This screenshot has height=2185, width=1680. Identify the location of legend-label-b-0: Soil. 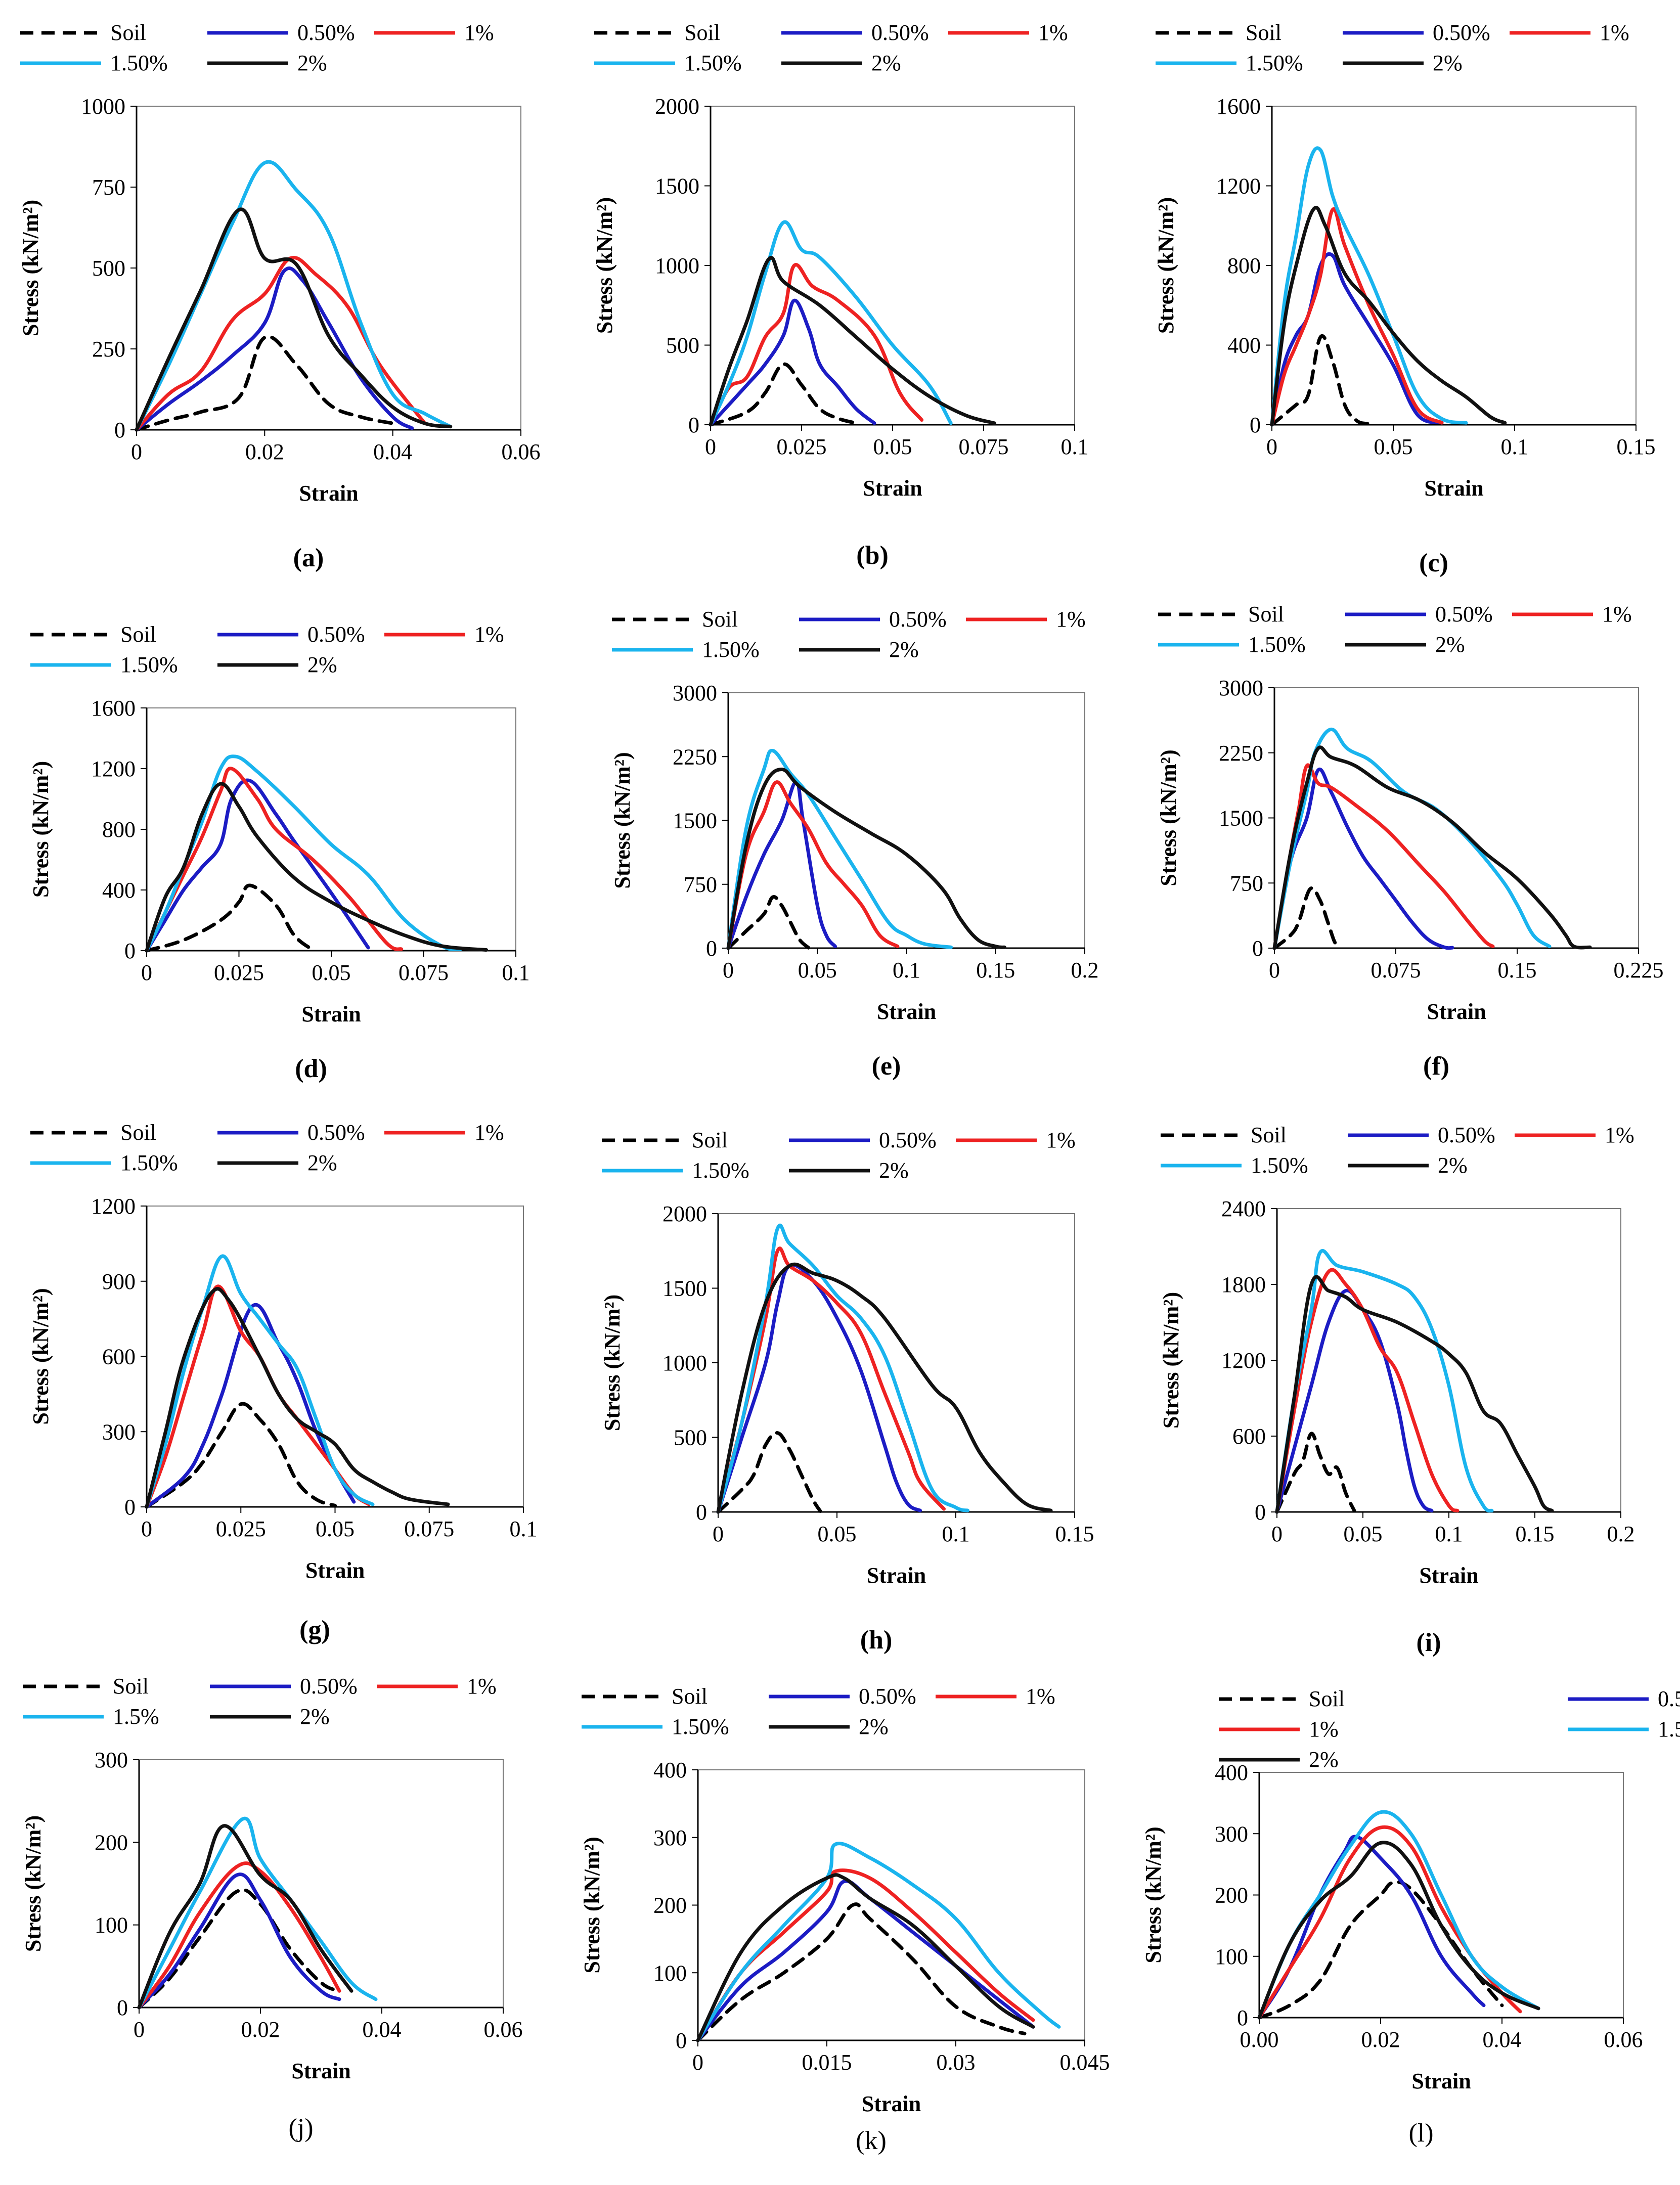
(702, 32).